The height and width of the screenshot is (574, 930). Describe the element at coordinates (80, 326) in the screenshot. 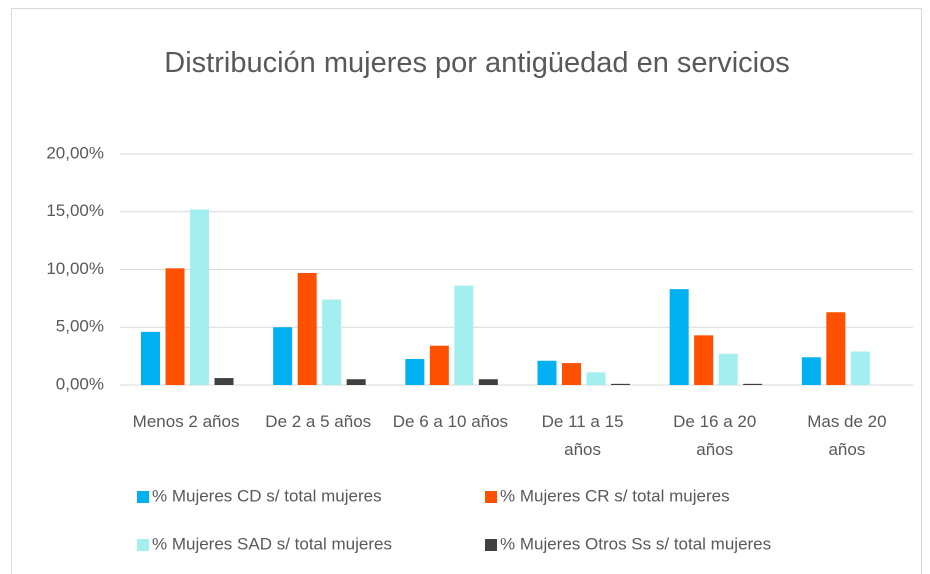

I see `y-tick-label: 5,00%` at that location.